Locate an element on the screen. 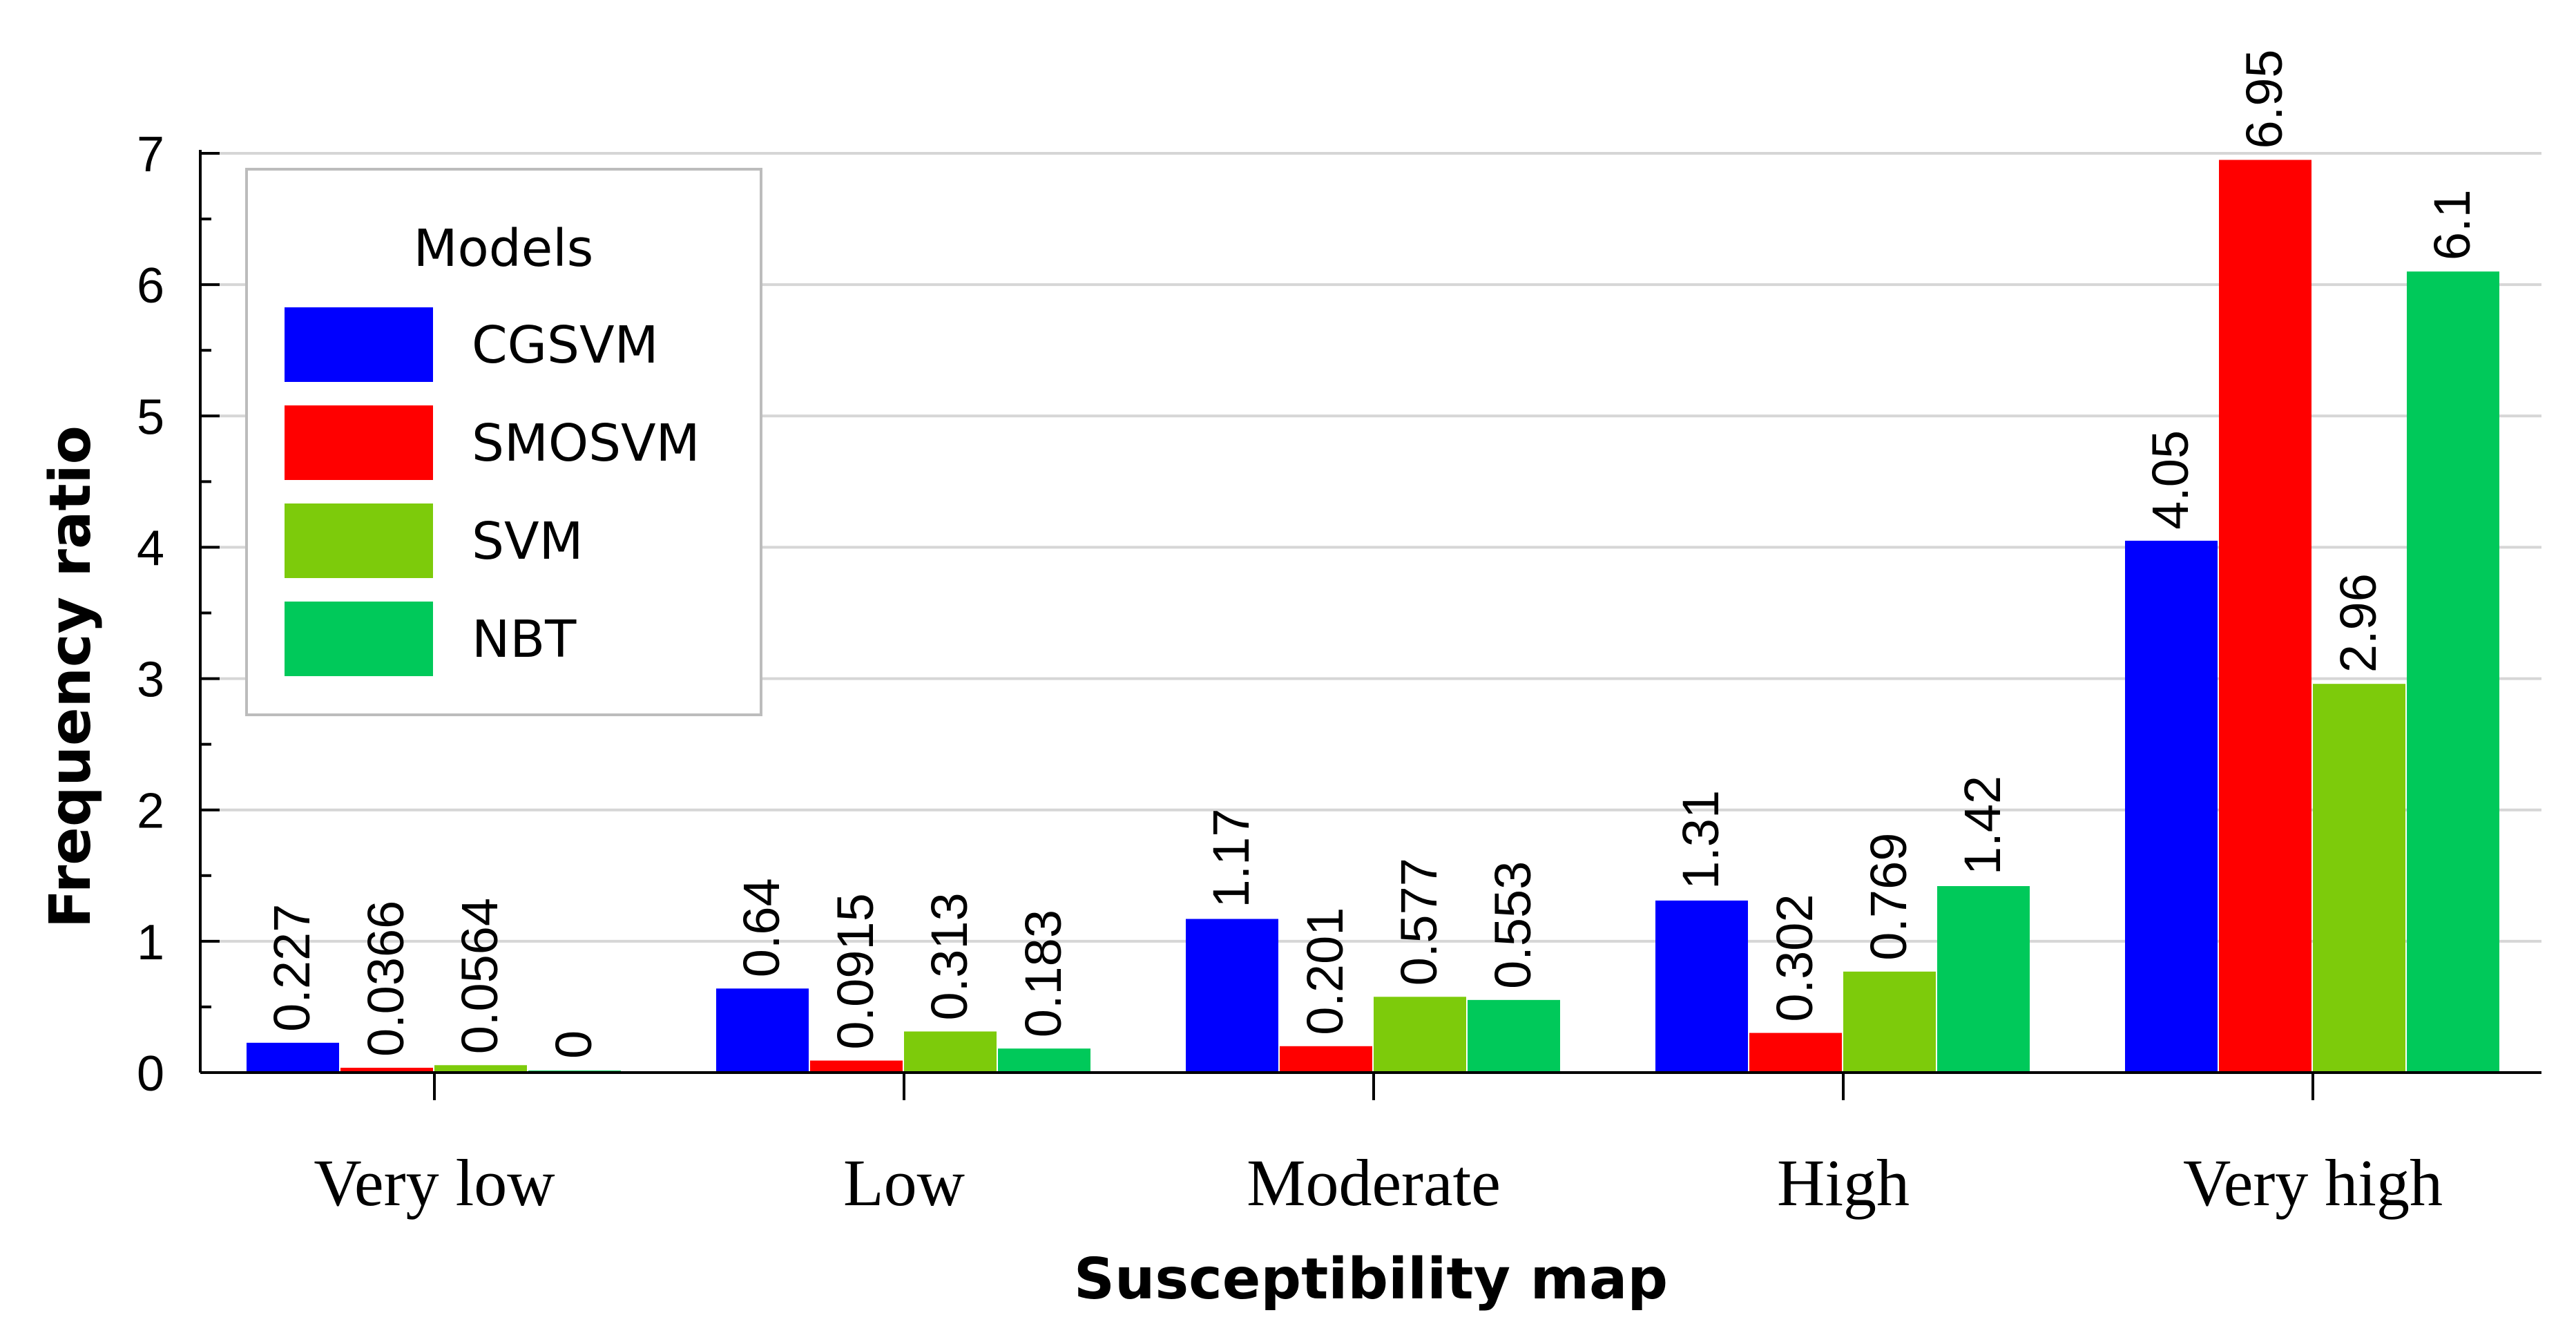 The height and width of the screenshot is (1344, 2576). data-label: 2.96 is located at coordinates (2358, 623).